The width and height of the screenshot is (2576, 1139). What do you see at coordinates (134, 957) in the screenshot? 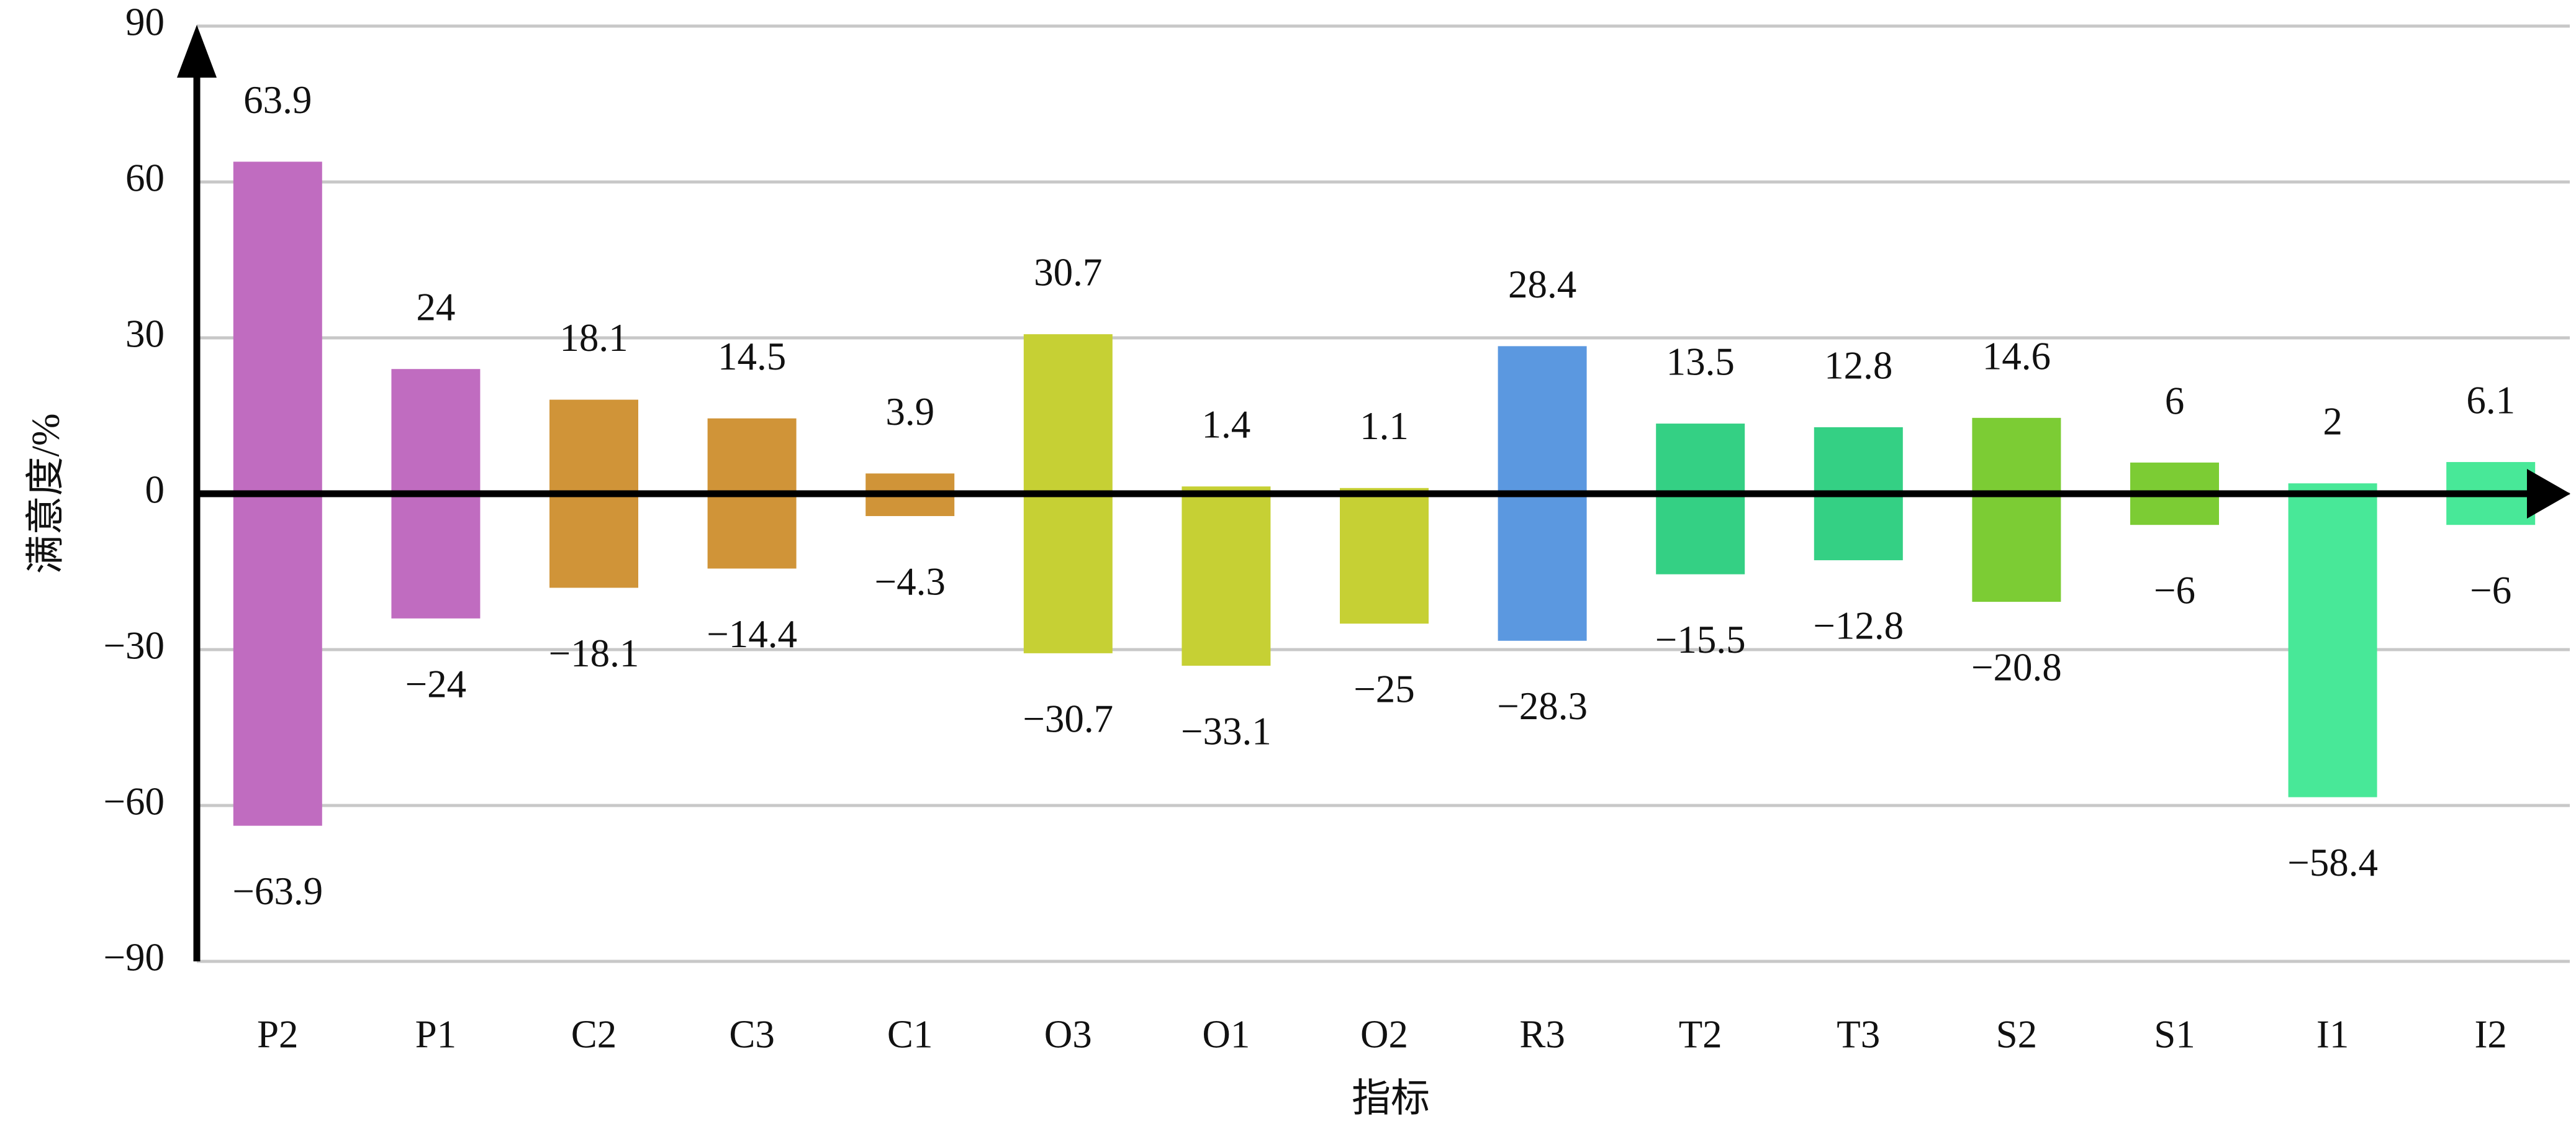
I see `y-tick-label: −90` at bounding box center [134, 957].